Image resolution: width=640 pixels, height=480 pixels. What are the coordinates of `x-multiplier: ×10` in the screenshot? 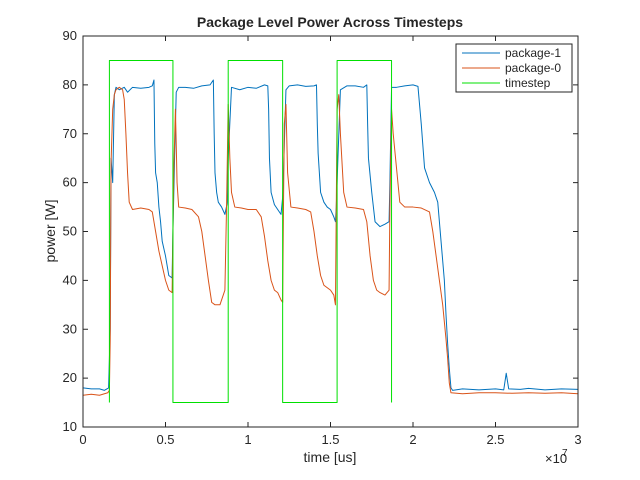 It's located at (556, 458).